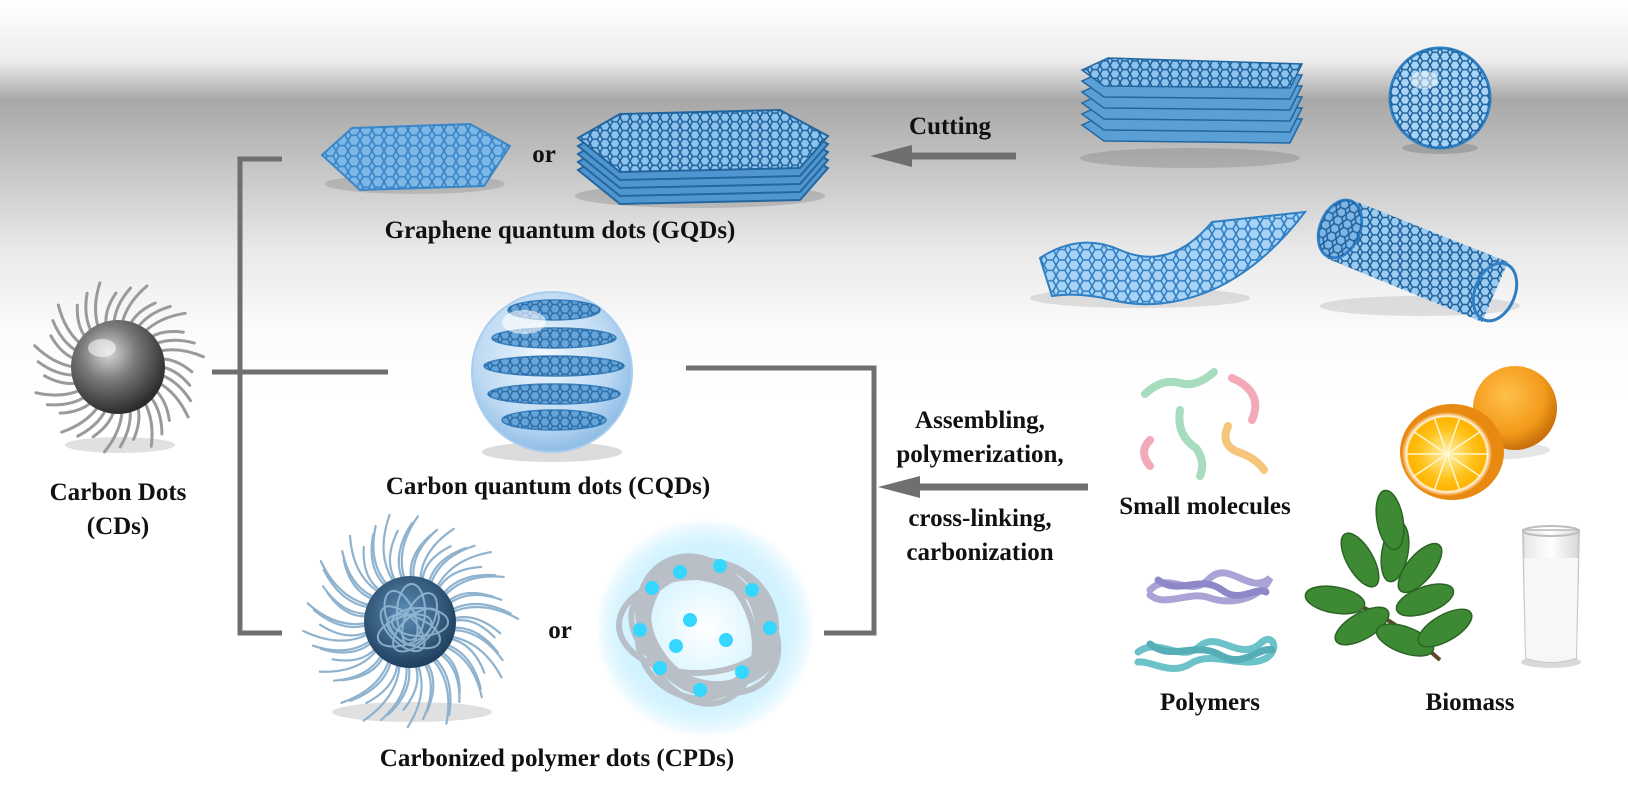 The width and height of the screenshot is (1628, 806). What do you see at coordinates (416, 158) in the screenshot?
I see `gqd-single-sheet` at bounding box center [416, 158].